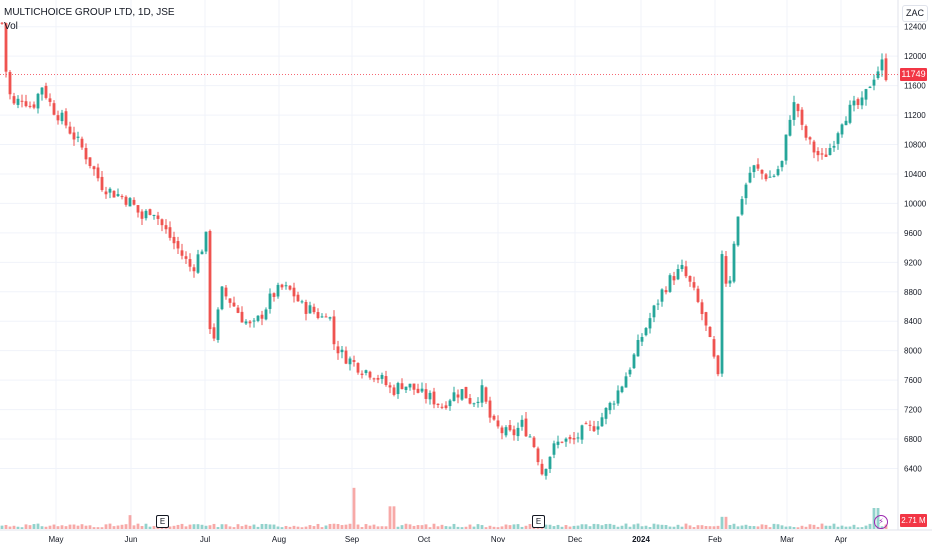 The width and height of the screenshot is (932, 550). What do you see at coordinates (89, 12) in the screenshot?
I see `symbol-title: MULTICHOICE GROUP LTD, 1D, JSE` at bounding box center [89, 12].